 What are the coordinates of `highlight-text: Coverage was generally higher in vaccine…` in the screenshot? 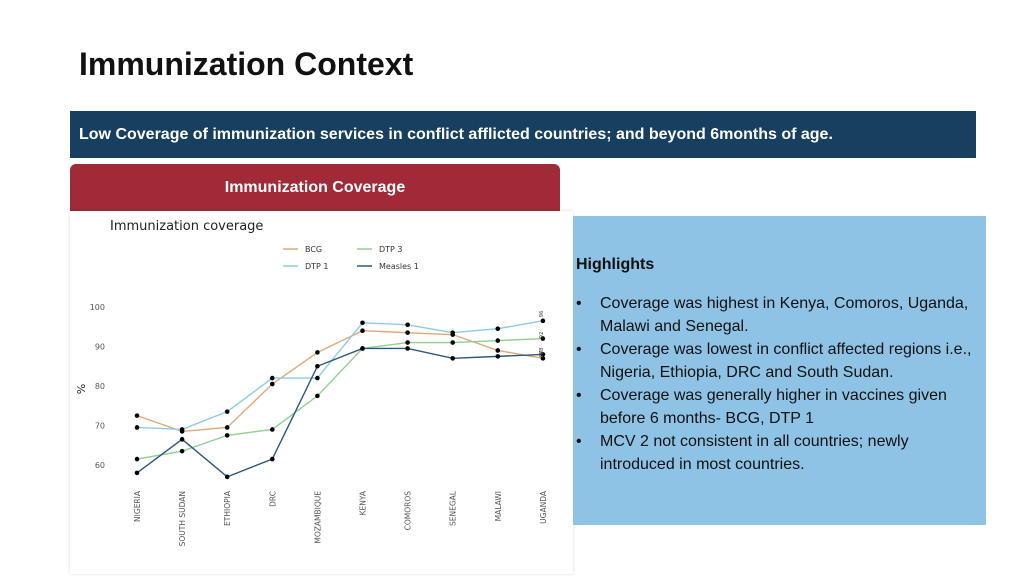 It's located at (773, 407).